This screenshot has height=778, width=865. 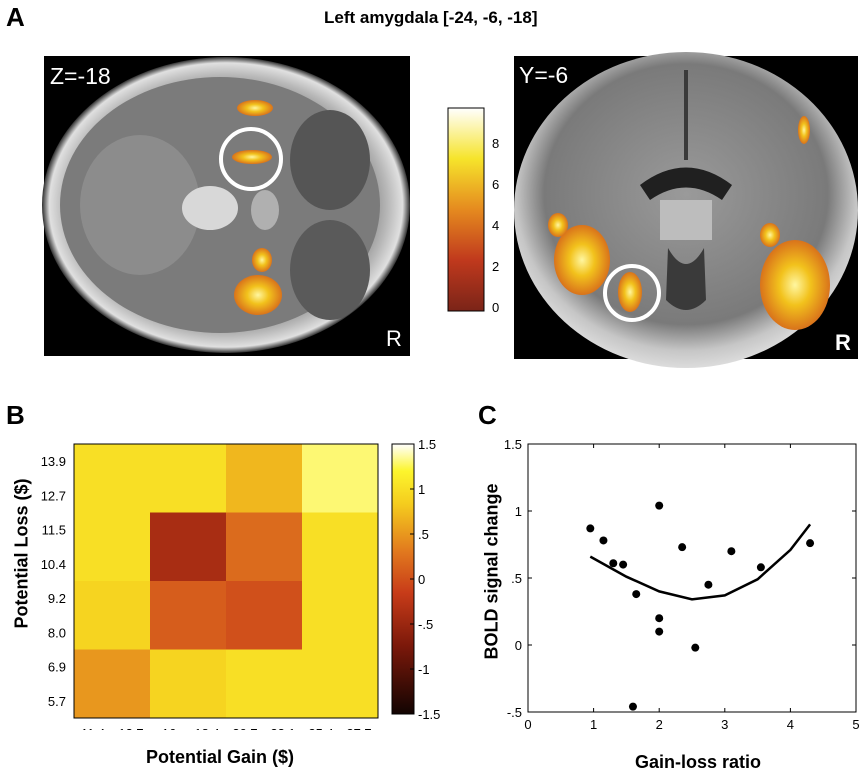 What do you see at coordinates (54, 530) in the screenshot?
I see `heatmap-y-tick-label: 11.5` at bounding box center [54, 530].